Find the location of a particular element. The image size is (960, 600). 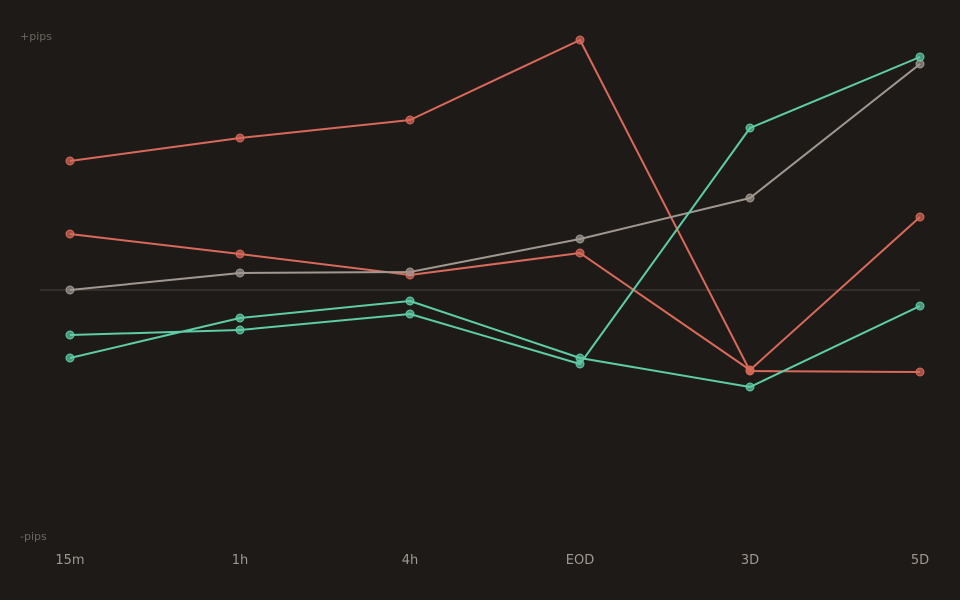

series-1-point-5D is located at coordinates (920, 372).